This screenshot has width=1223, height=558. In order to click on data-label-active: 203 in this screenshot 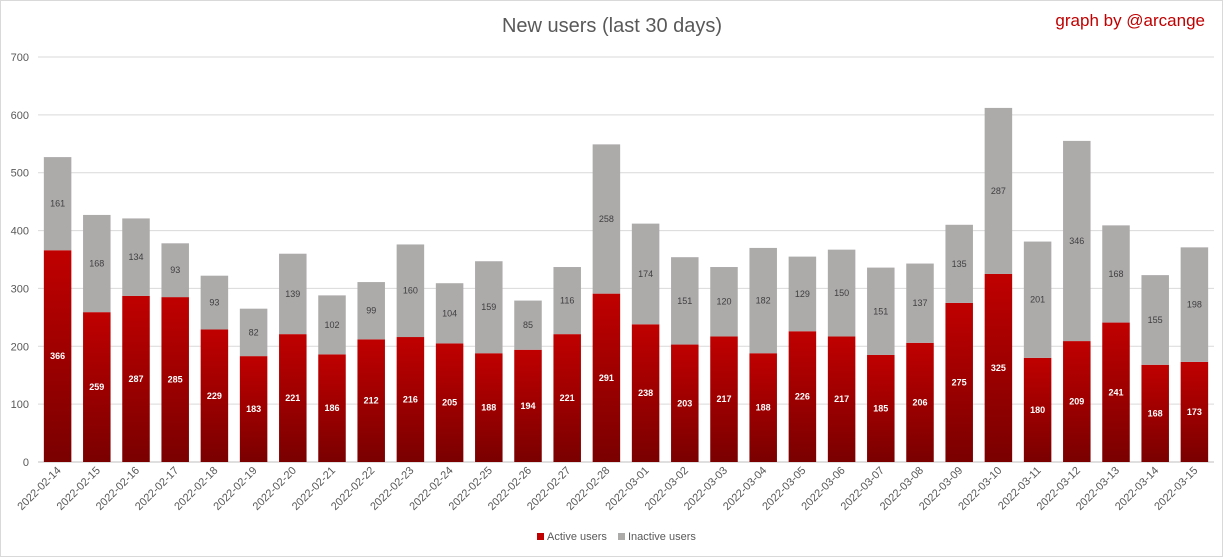, I will do `click(684, 403)`.